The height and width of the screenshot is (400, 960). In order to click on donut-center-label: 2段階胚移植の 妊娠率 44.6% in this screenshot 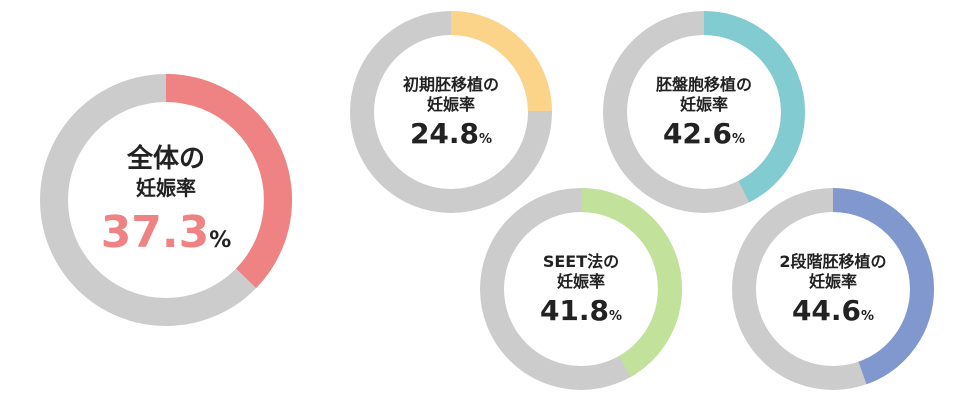, I will do `click(833, 289)`.